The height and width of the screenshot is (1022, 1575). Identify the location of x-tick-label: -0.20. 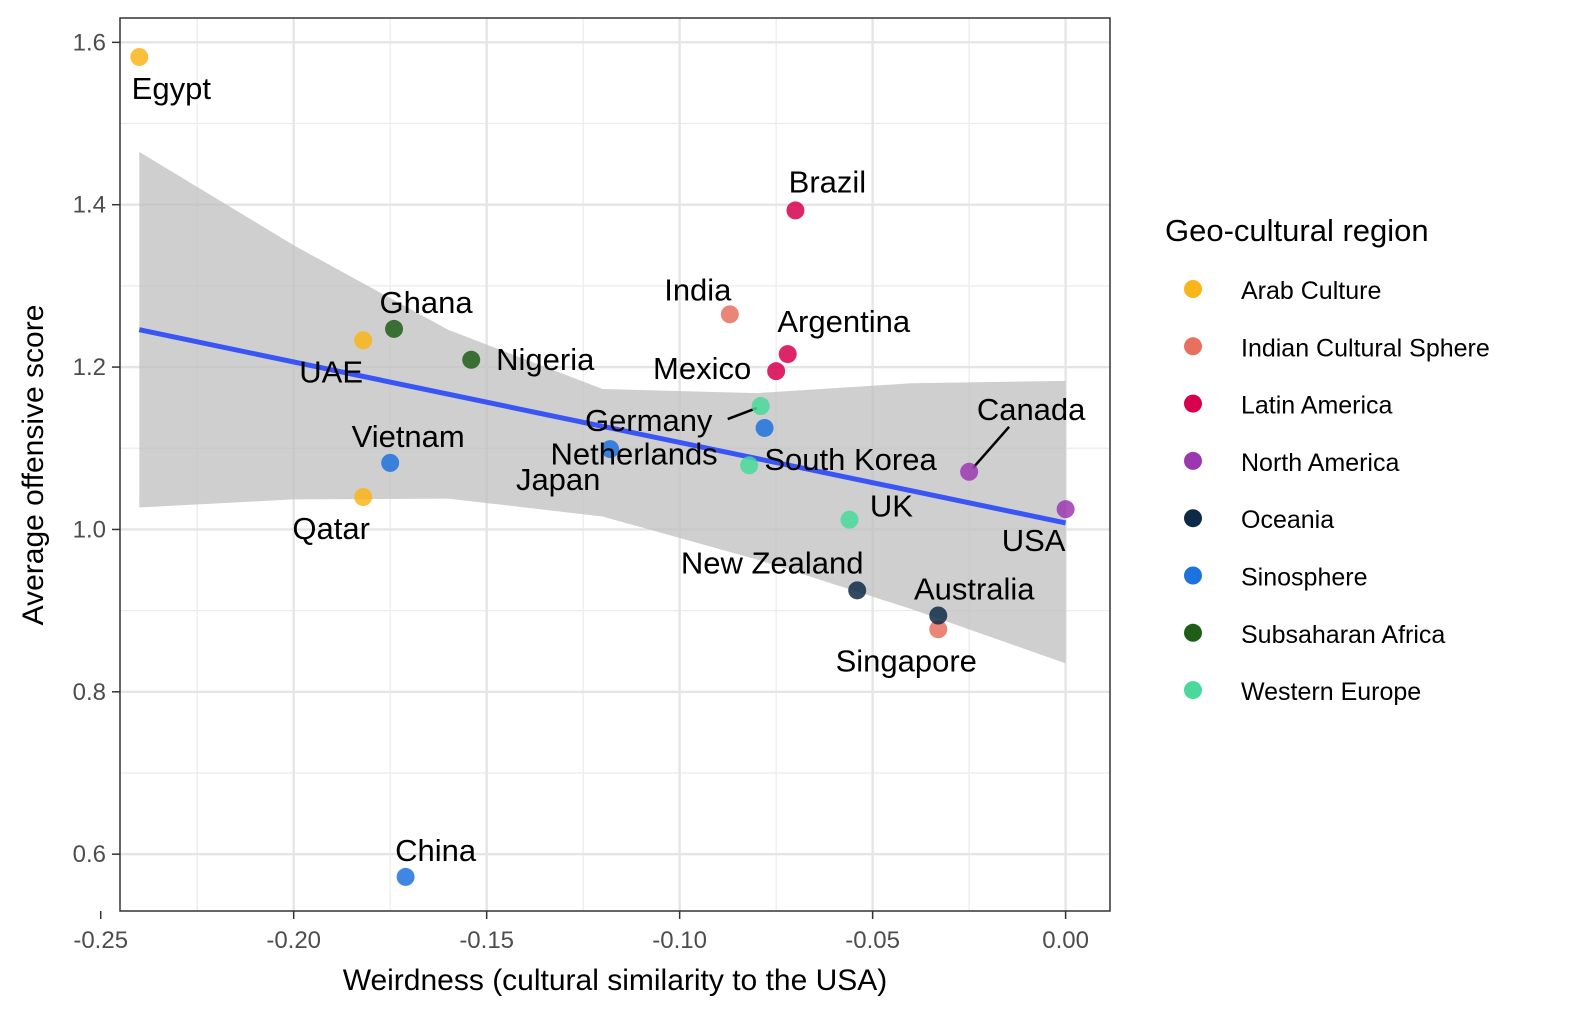
(293, 940).